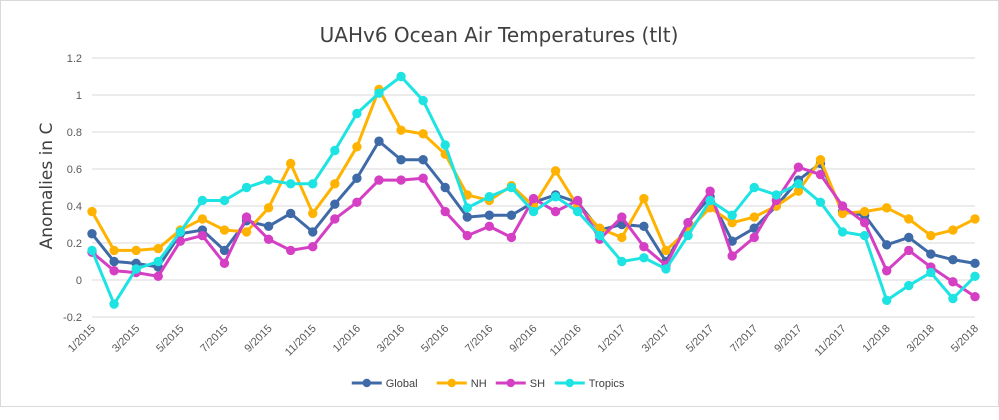 This screenshot has width=999, height=420. Describe the element at coordinates (74, 170) in the screenshot. I see `y-tick-label: 0.6` at that location.